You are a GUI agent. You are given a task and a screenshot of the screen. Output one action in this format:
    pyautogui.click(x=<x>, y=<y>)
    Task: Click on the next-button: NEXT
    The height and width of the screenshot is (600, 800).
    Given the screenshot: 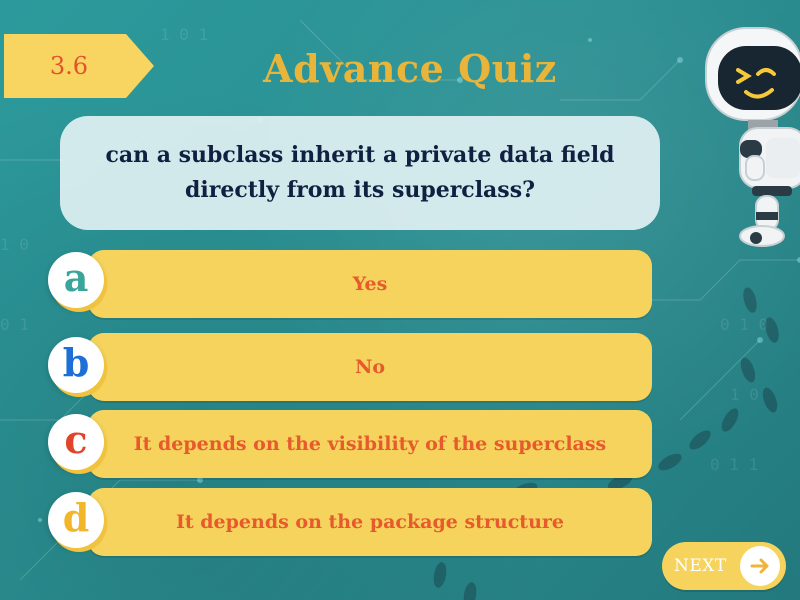 What is the action you would take?
    pyautogui.click(x=724, y=566)
    